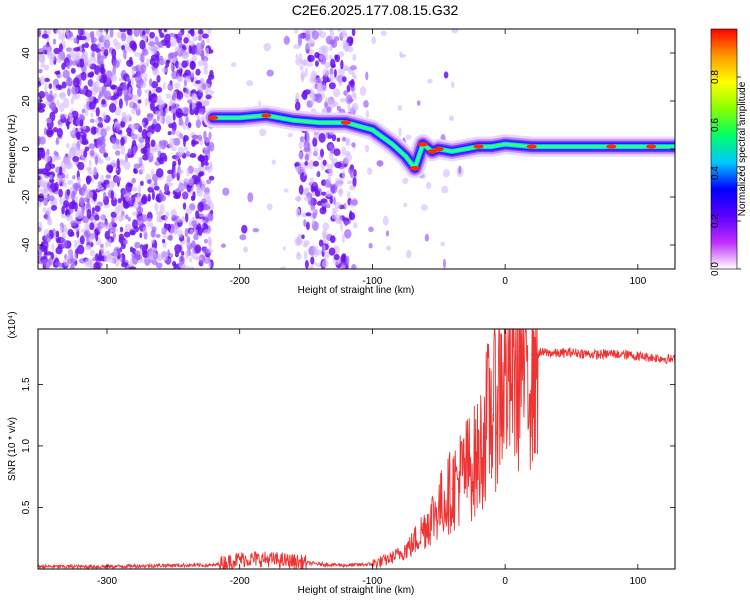  What do you see at coordinates (213, 118) in the screenshot?
I see `ridge-hotspot` at bounding box center [213, 118].